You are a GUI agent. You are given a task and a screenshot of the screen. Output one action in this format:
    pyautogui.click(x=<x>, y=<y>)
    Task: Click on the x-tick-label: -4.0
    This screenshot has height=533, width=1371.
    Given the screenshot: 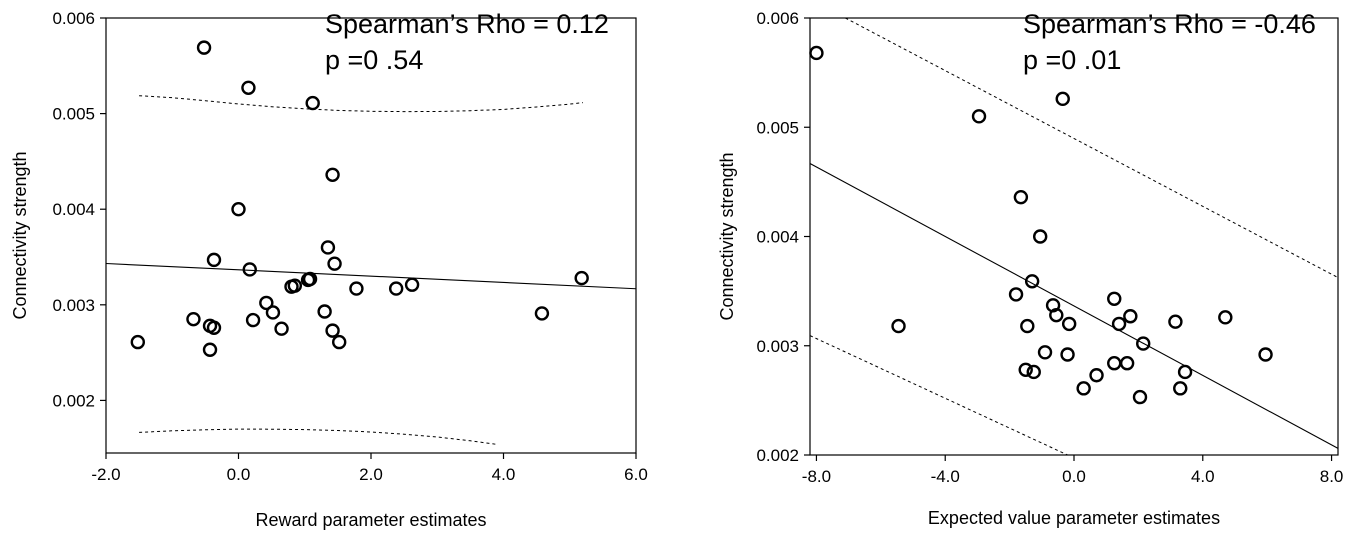 What is the action you would take?
    pyautogui.click(x=945, y=476)
    